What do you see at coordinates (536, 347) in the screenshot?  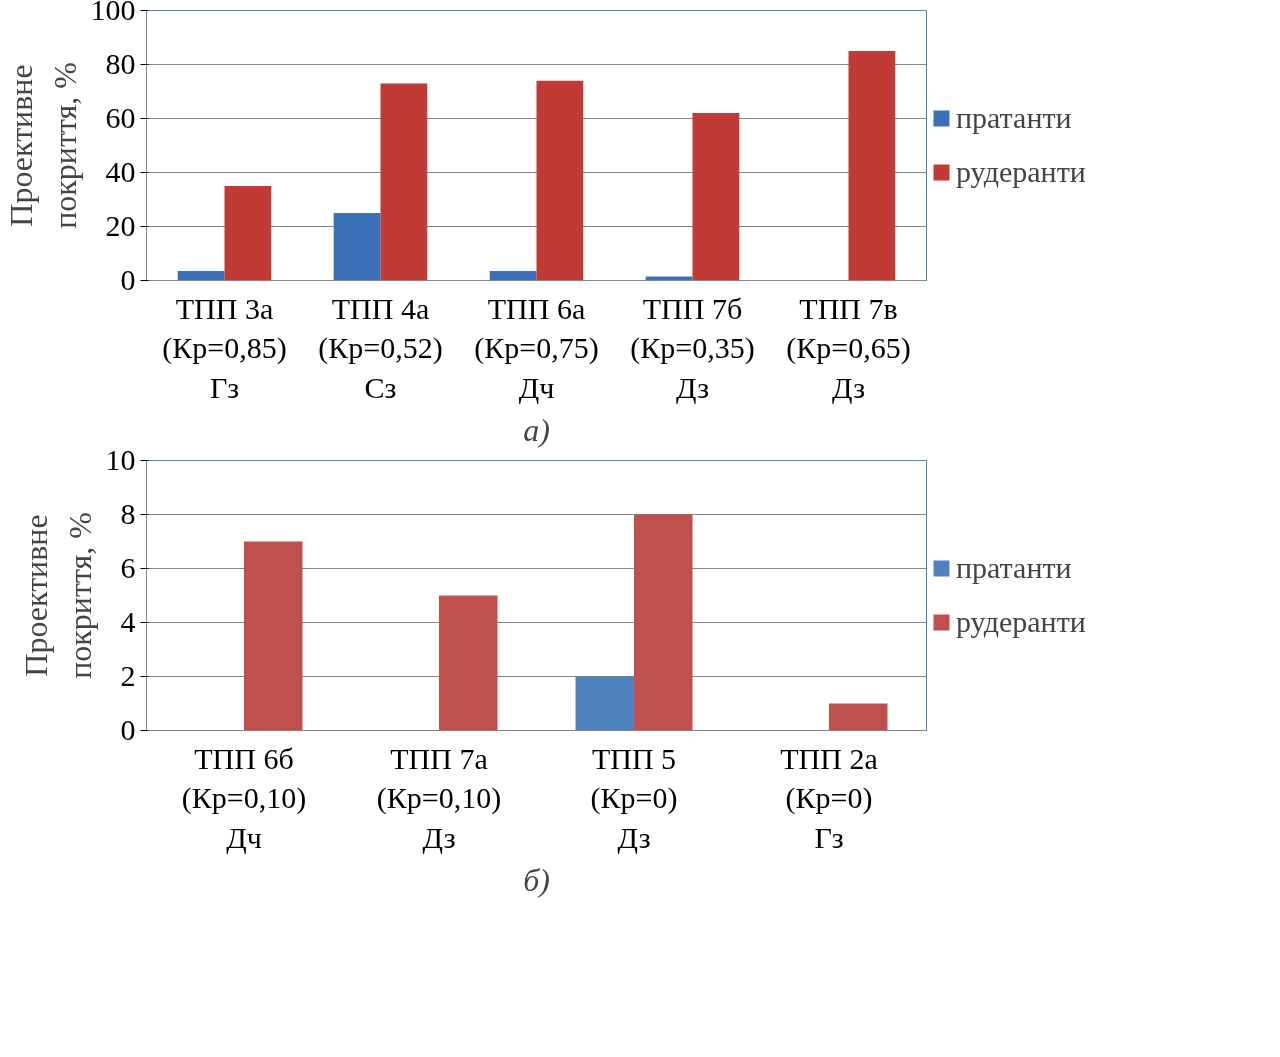 I see `x-tick-label: ТПП 6а (Кр=0,75) Дч` at bounding box center [536, 347].